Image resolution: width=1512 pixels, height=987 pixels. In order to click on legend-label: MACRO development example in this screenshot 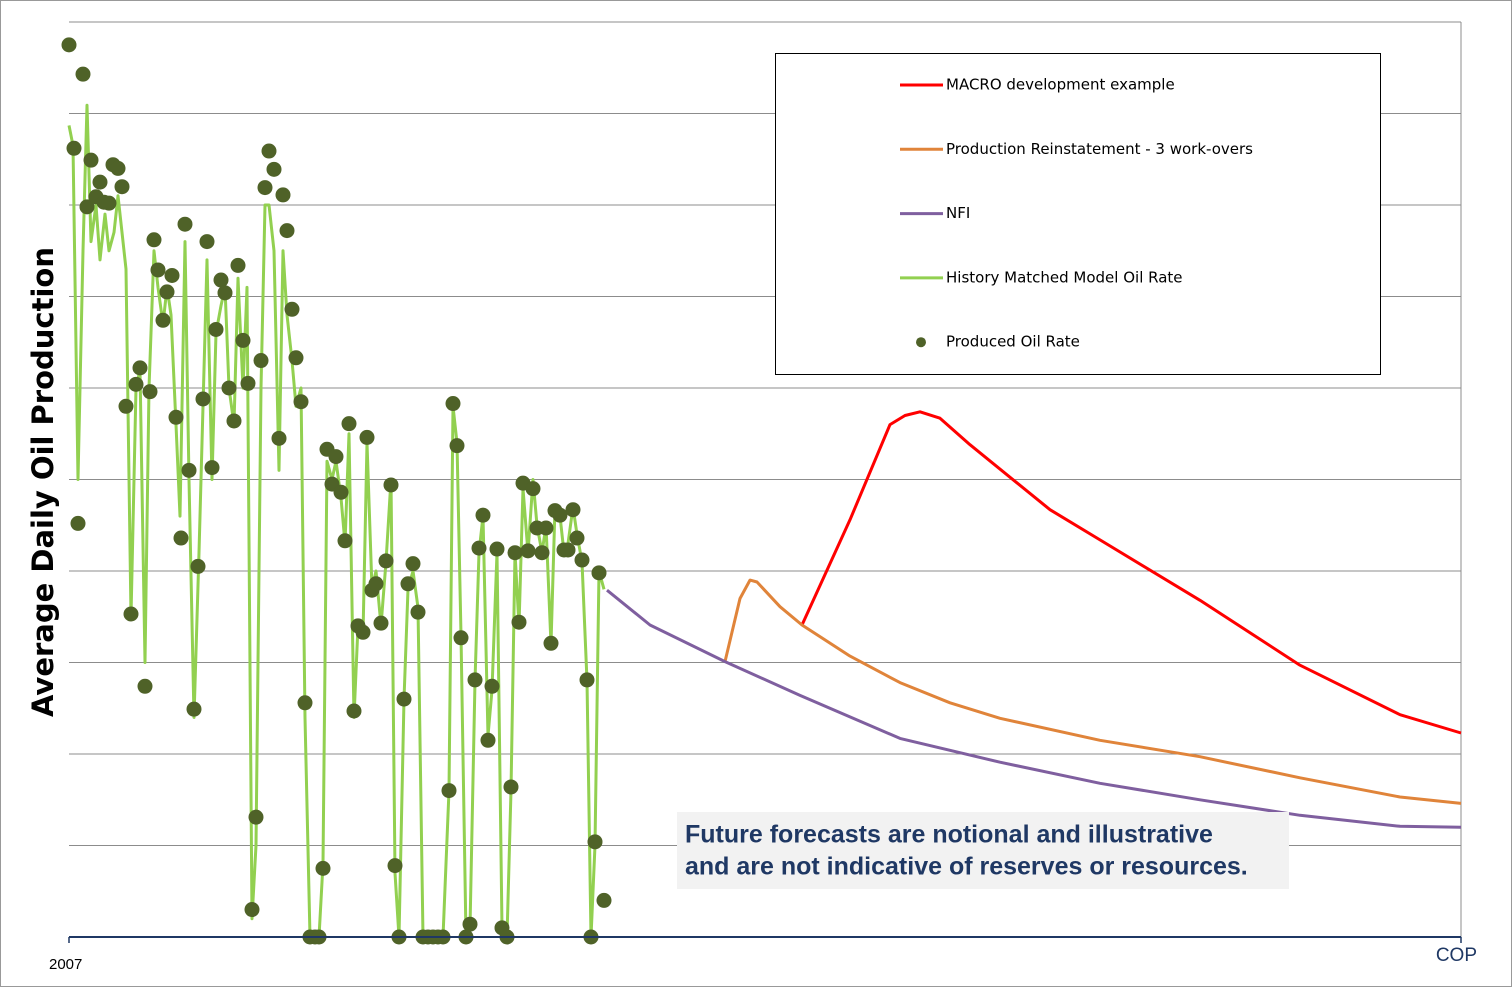, I will do `click(1060, 85)`.